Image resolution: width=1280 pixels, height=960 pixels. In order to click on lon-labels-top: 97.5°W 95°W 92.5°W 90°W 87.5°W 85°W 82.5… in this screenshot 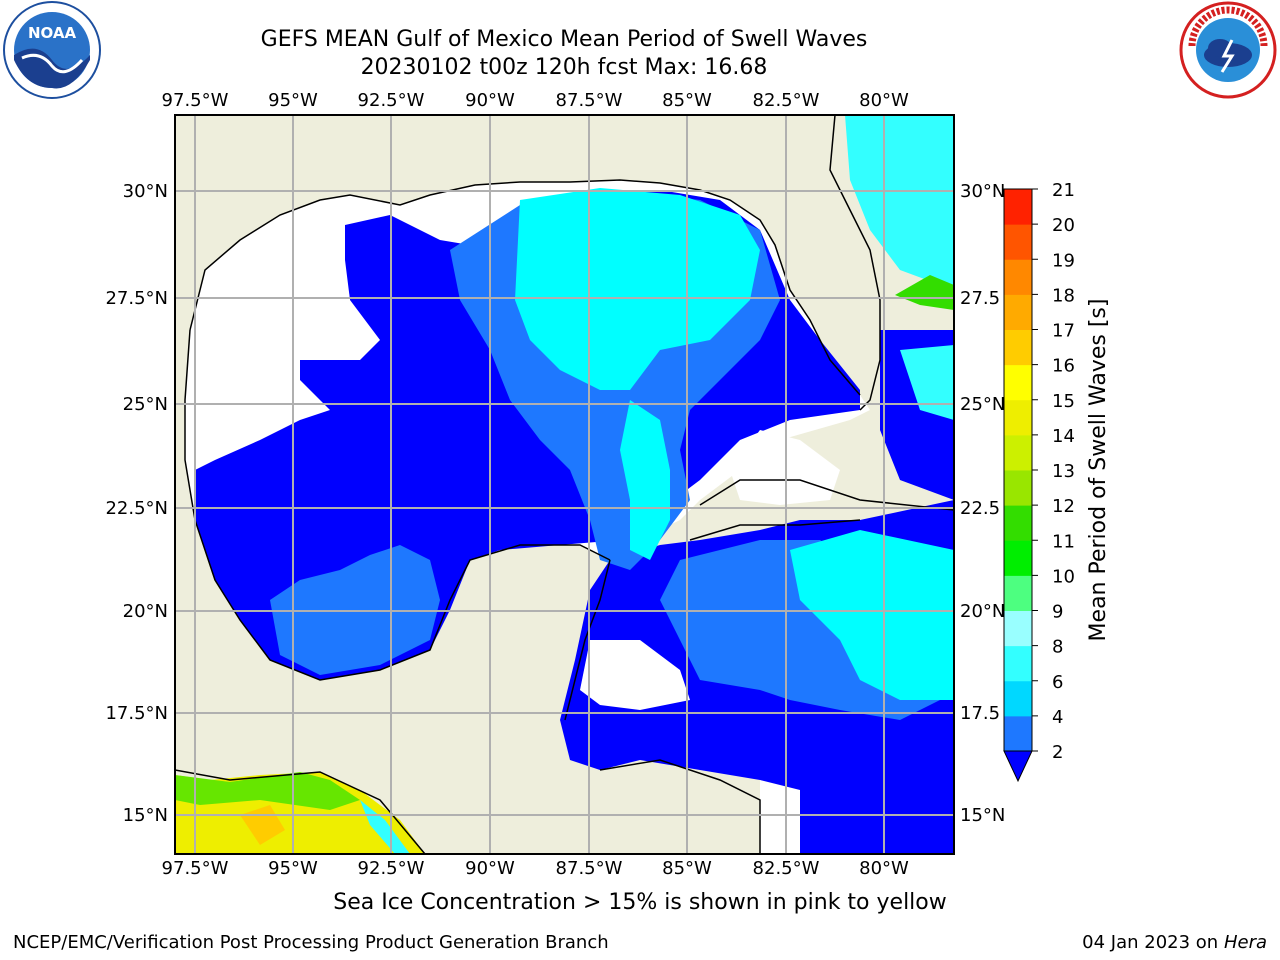, I will do `click(535, 100)`.